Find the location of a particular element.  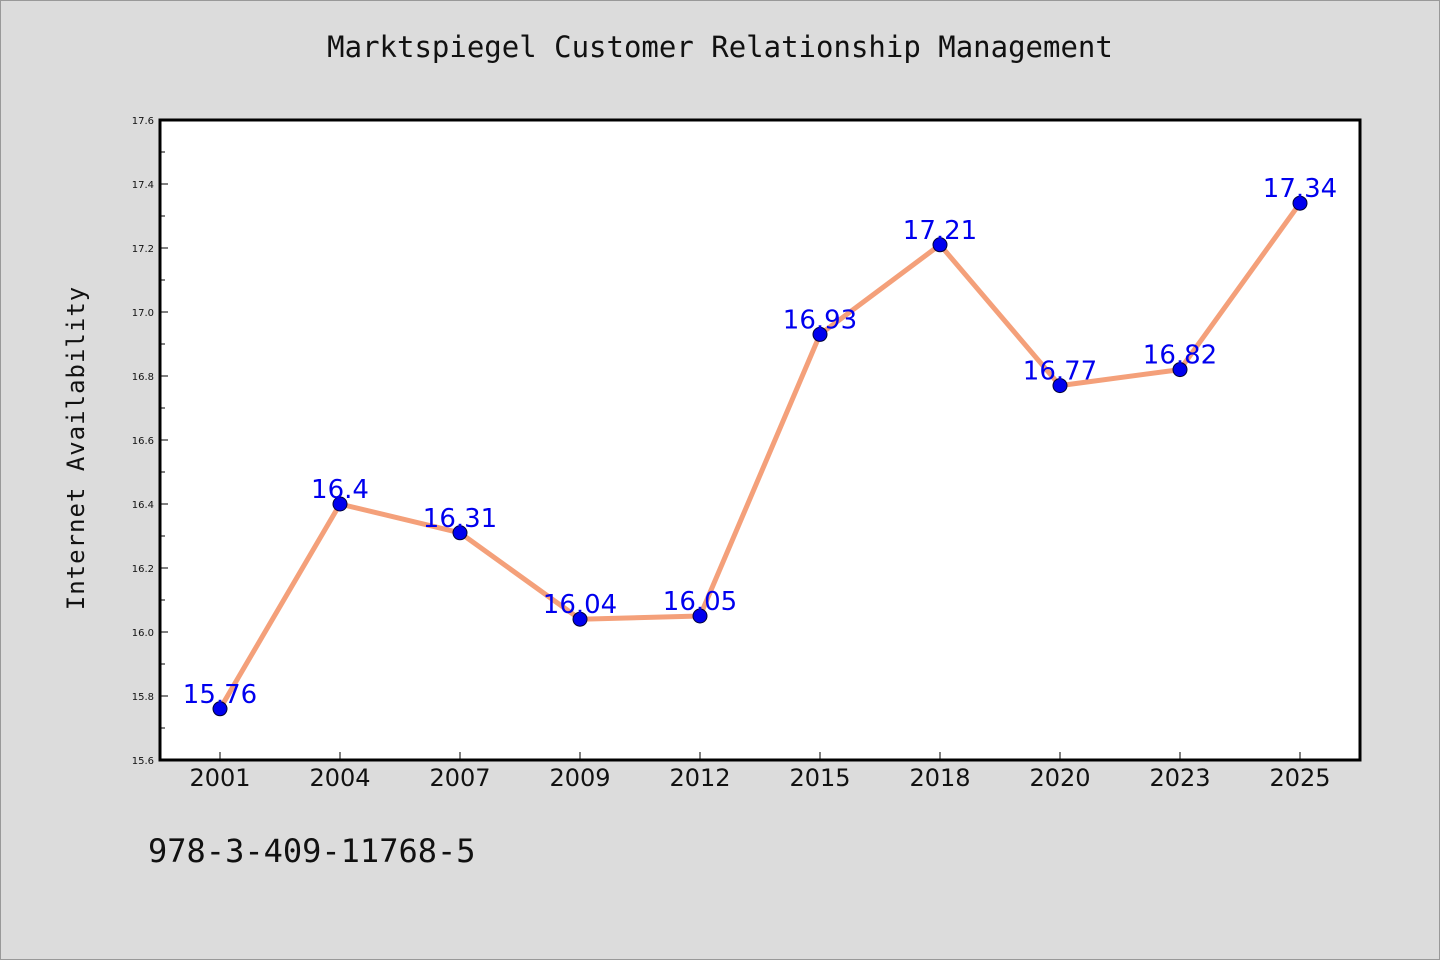

y-tick-label: 16.8 is located at coordinates (143, 377).